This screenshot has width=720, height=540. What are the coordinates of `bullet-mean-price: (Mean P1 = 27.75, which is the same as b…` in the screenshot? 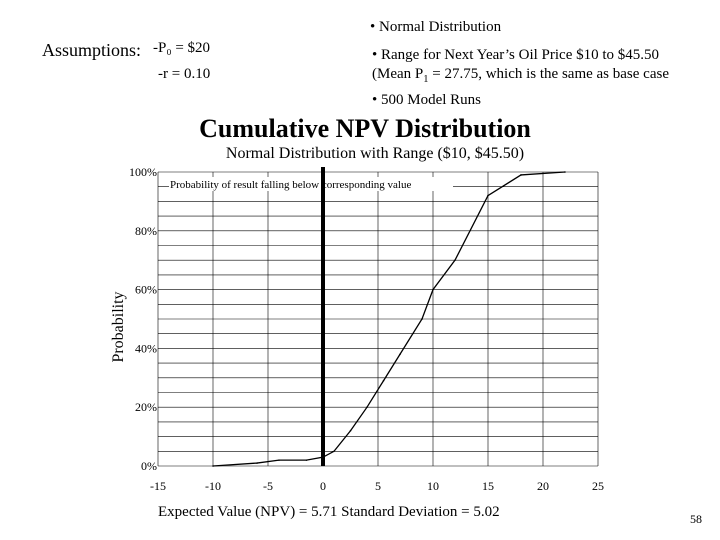 It's located at (520, 75).